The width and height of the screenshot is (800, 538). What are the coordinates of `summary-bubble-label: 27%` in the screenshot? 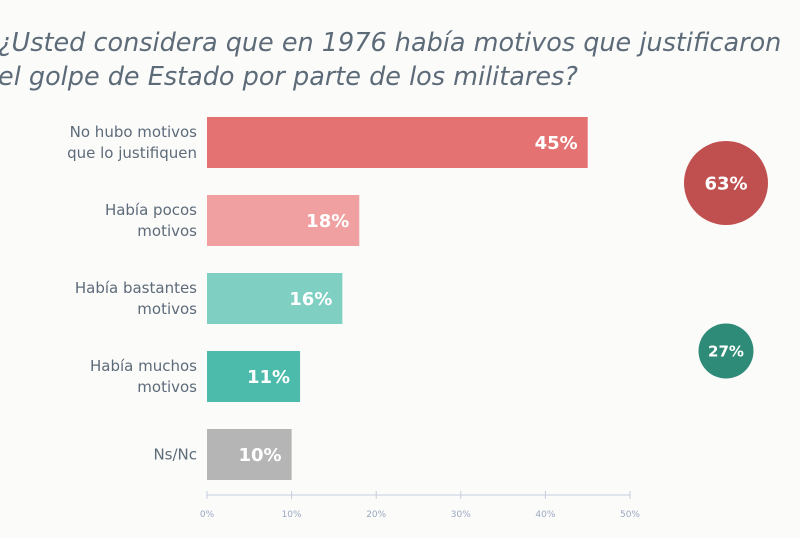 It's located at (726, 351).